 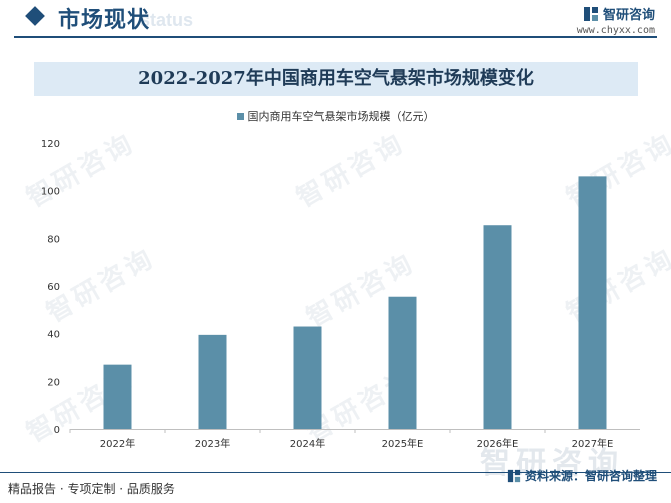 I want to click on y-tick-label: 80, so click(x=53, y=239).